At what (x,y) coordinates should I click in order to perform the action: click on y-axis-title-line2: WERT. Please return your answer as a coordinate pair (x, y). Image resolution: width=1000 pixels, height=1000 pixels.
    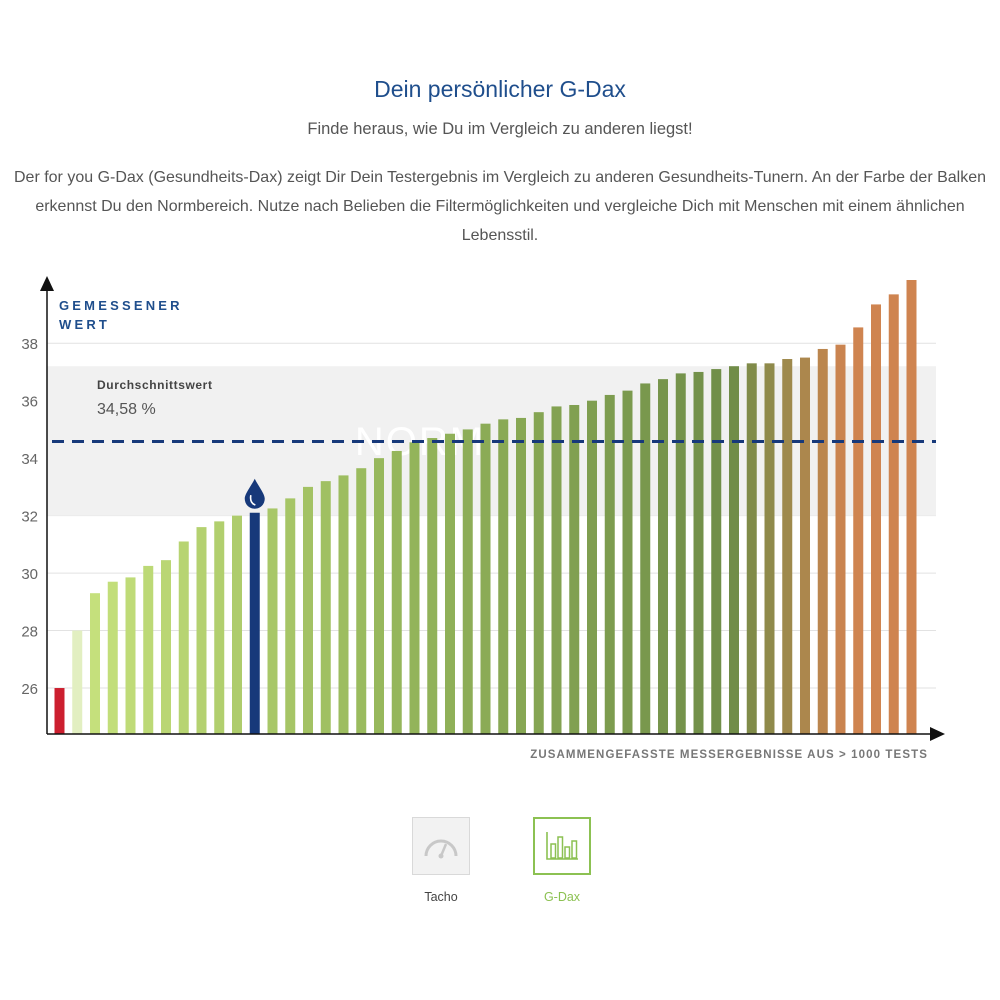
    Looking at the image, I should click on (84, 324).